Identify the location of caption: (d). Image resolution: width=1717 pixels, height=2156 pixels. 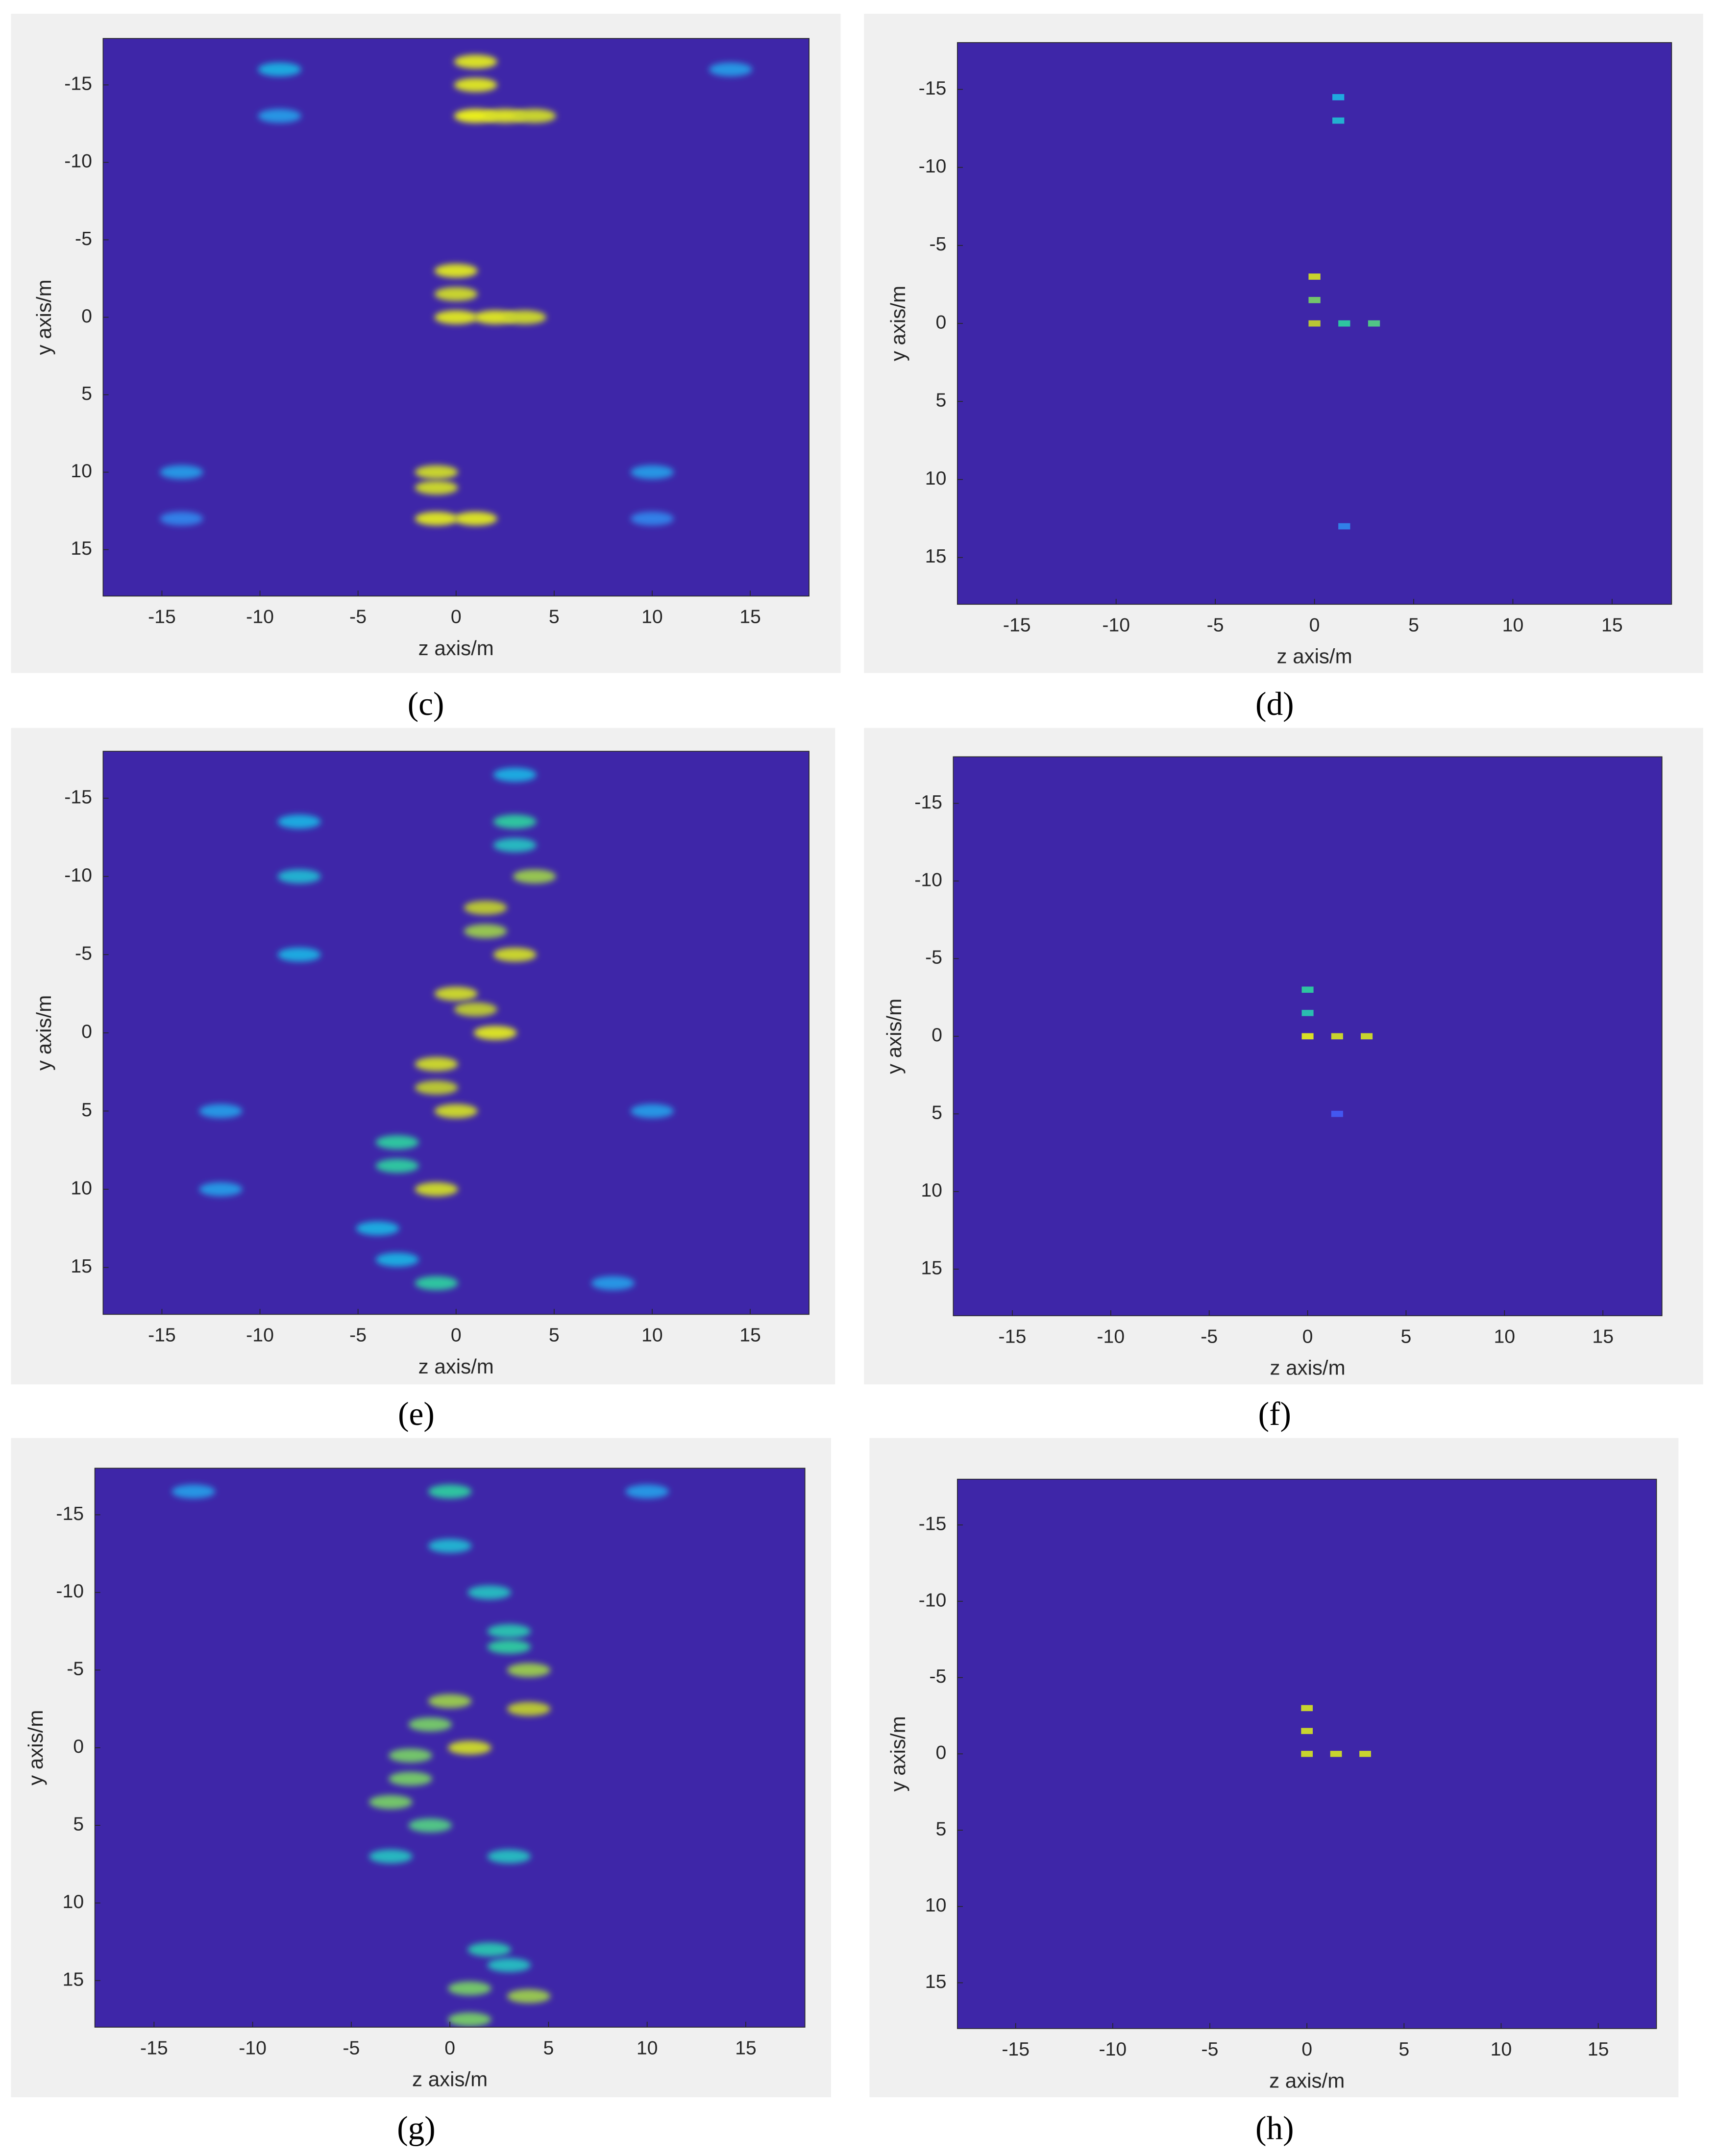
(1274, 704).